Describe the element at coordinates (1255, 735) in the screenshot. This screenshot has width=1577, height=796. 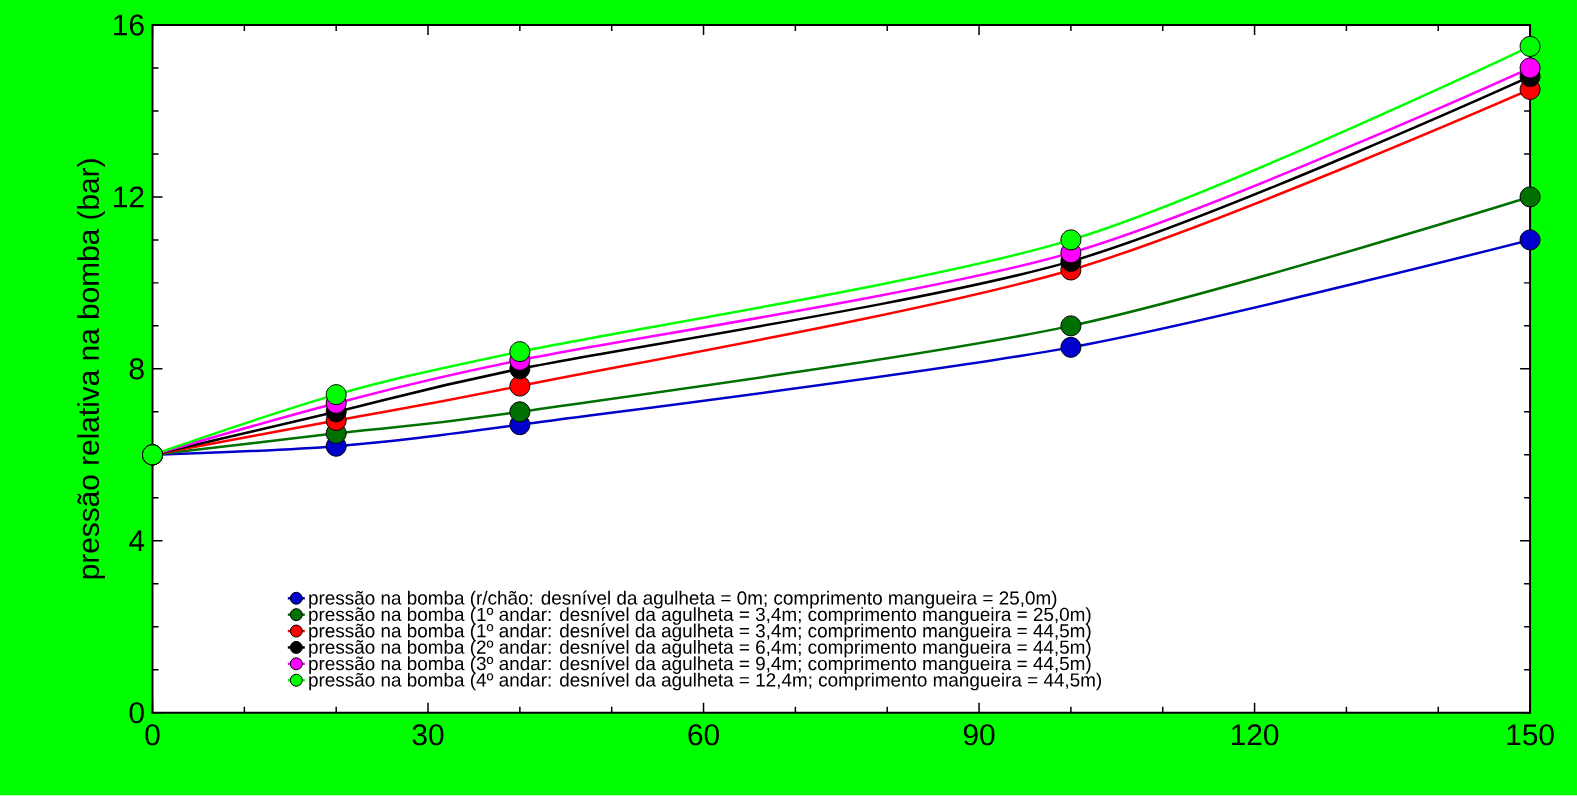
I see `x-tick-label: 120` at that location.